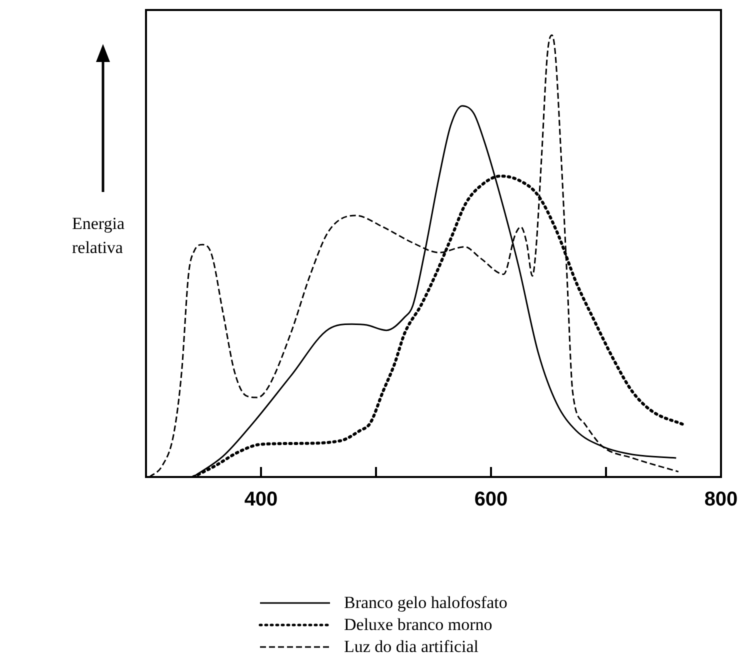  What do you see at coordinates (418, 625) in the screenshot?
I see `legend-label: Deluxe branco morno` at bounding box center [418, 625].